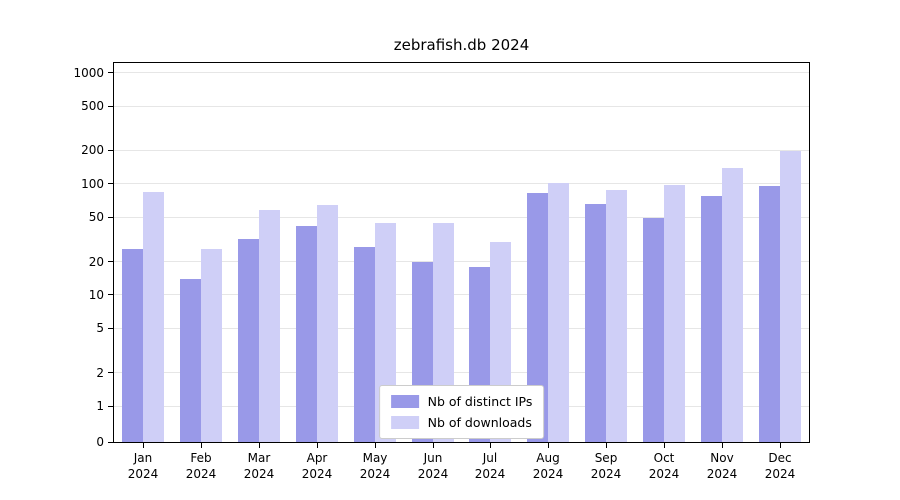 The height and width of the screenshot is (500, 900). What do you see at coordinates (259, 466) in the screenshot?
I see `x-tick-label-mar: Mar 2024` at bounding box center [259, 466].